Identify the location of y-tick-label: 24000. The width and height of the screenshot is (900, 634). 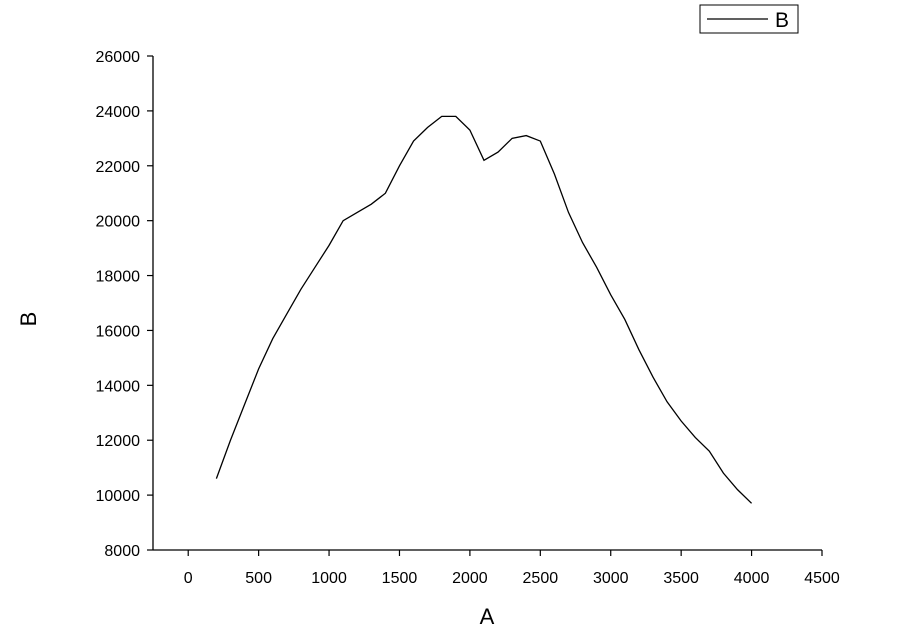
(118, 112).